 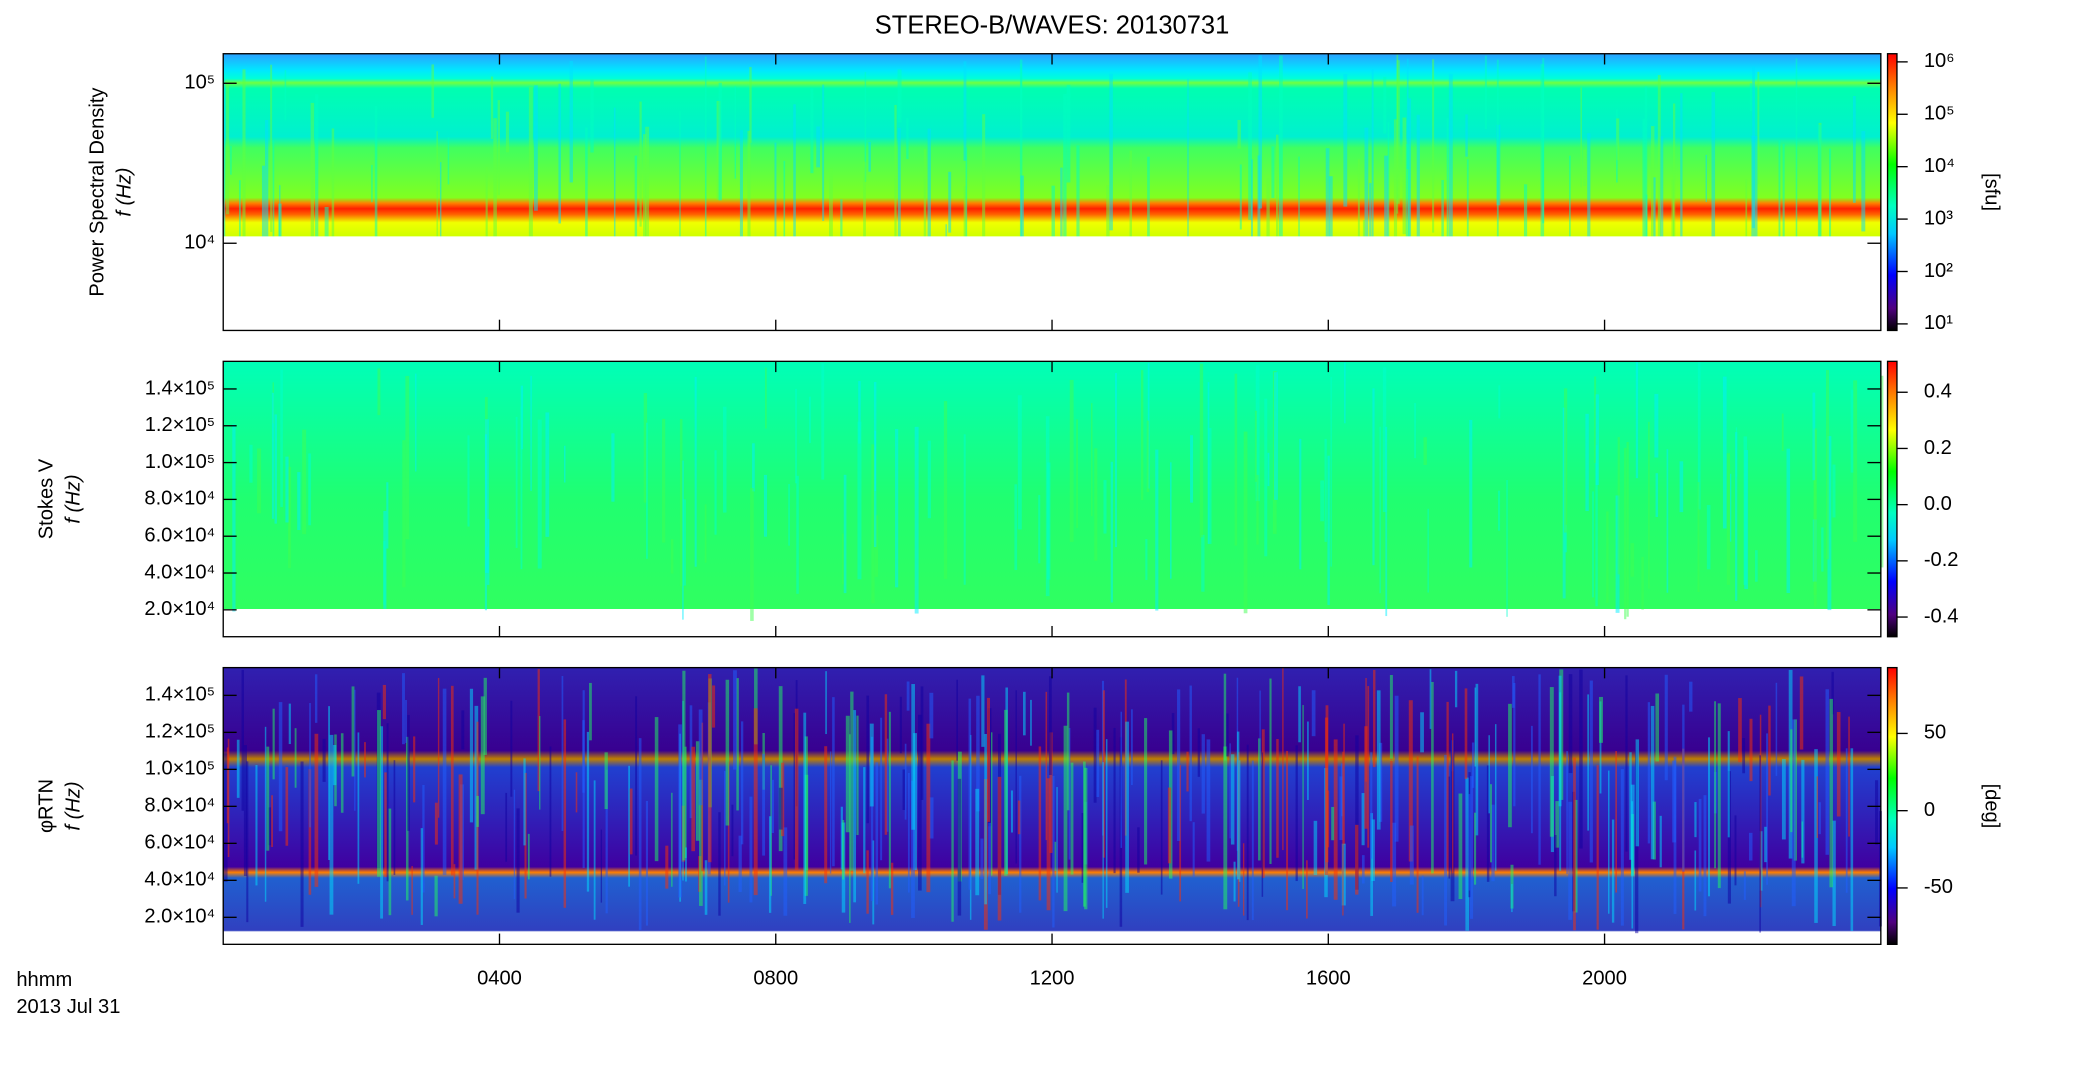 What do you see at coordinates (1939, 61) in the screenshot?
I see `colorbar-tick-label: 10⁶` at bounding box center [1939, 61].